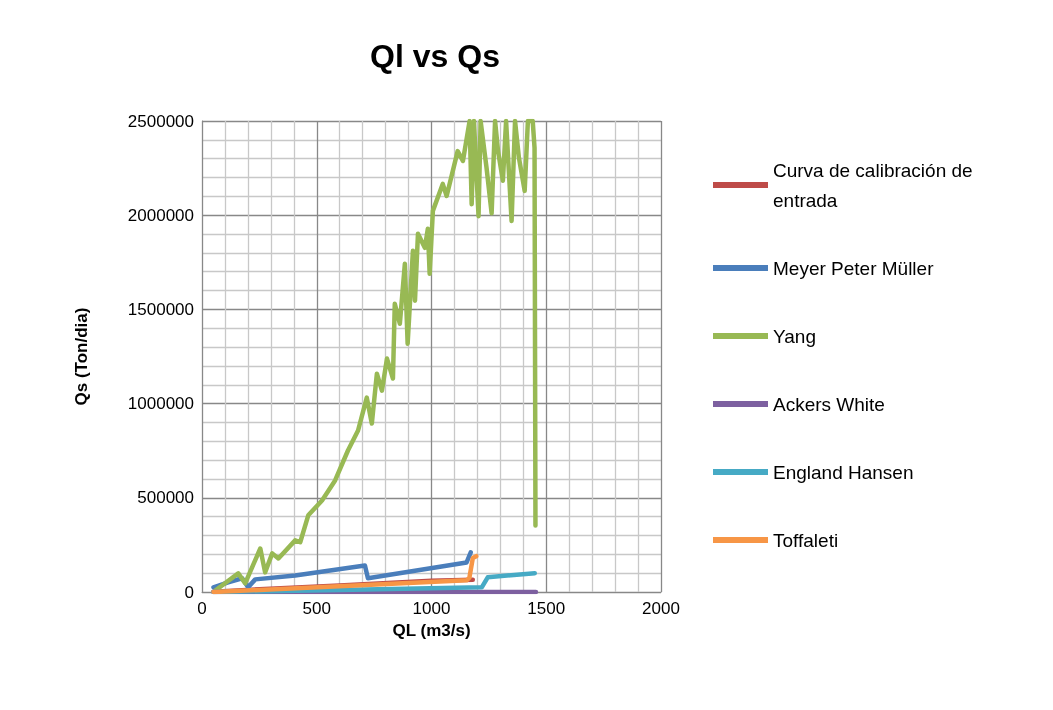 This screenshot has width=1053, height=710. What do you see at coordinates (435, 56) in the screenshot?
I see `chart-title: Ql vs Qs` at bounding box center [435, 56].